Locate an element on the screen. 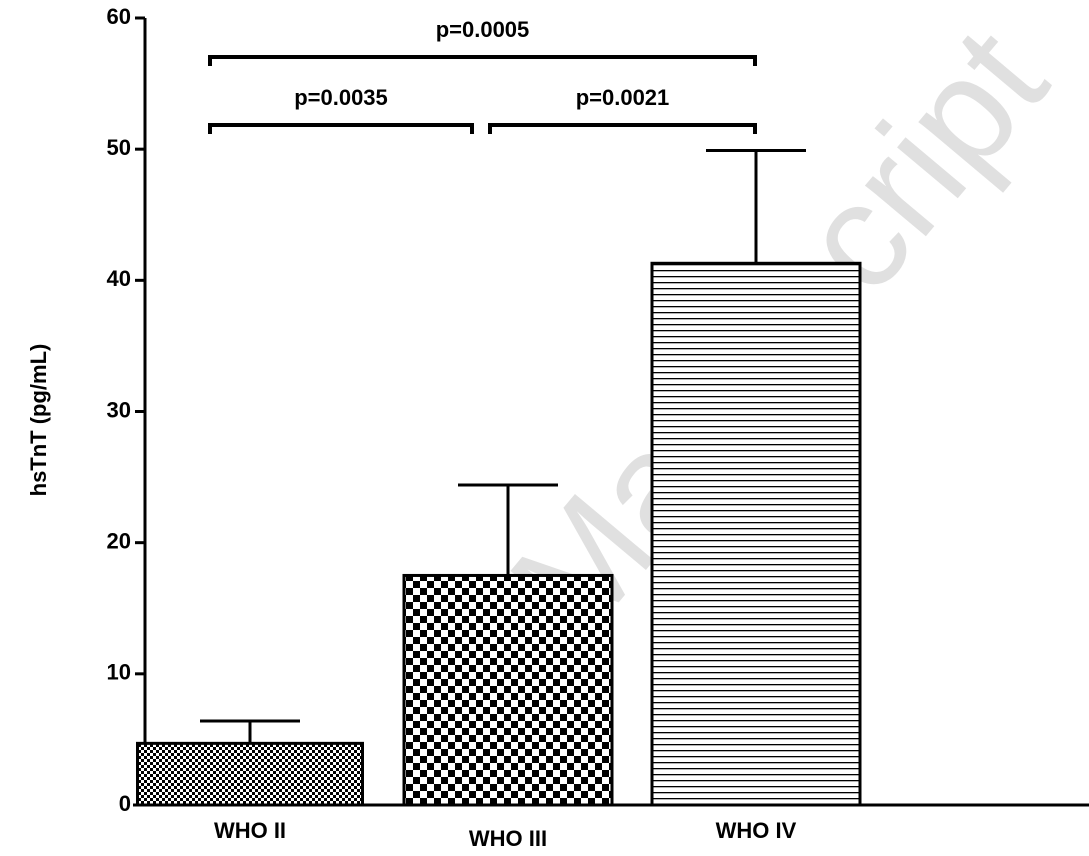 The image size is (1089, 856). y-tick-label: 40 is located at coordinates (119, 278).